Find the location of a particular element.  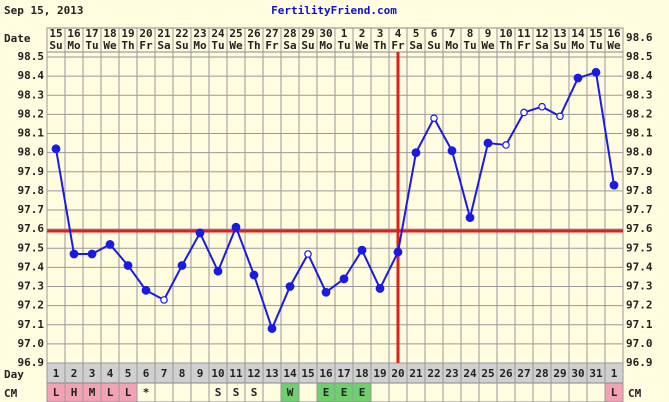

cycle-day: 12 is located at coordinates (253, 373).